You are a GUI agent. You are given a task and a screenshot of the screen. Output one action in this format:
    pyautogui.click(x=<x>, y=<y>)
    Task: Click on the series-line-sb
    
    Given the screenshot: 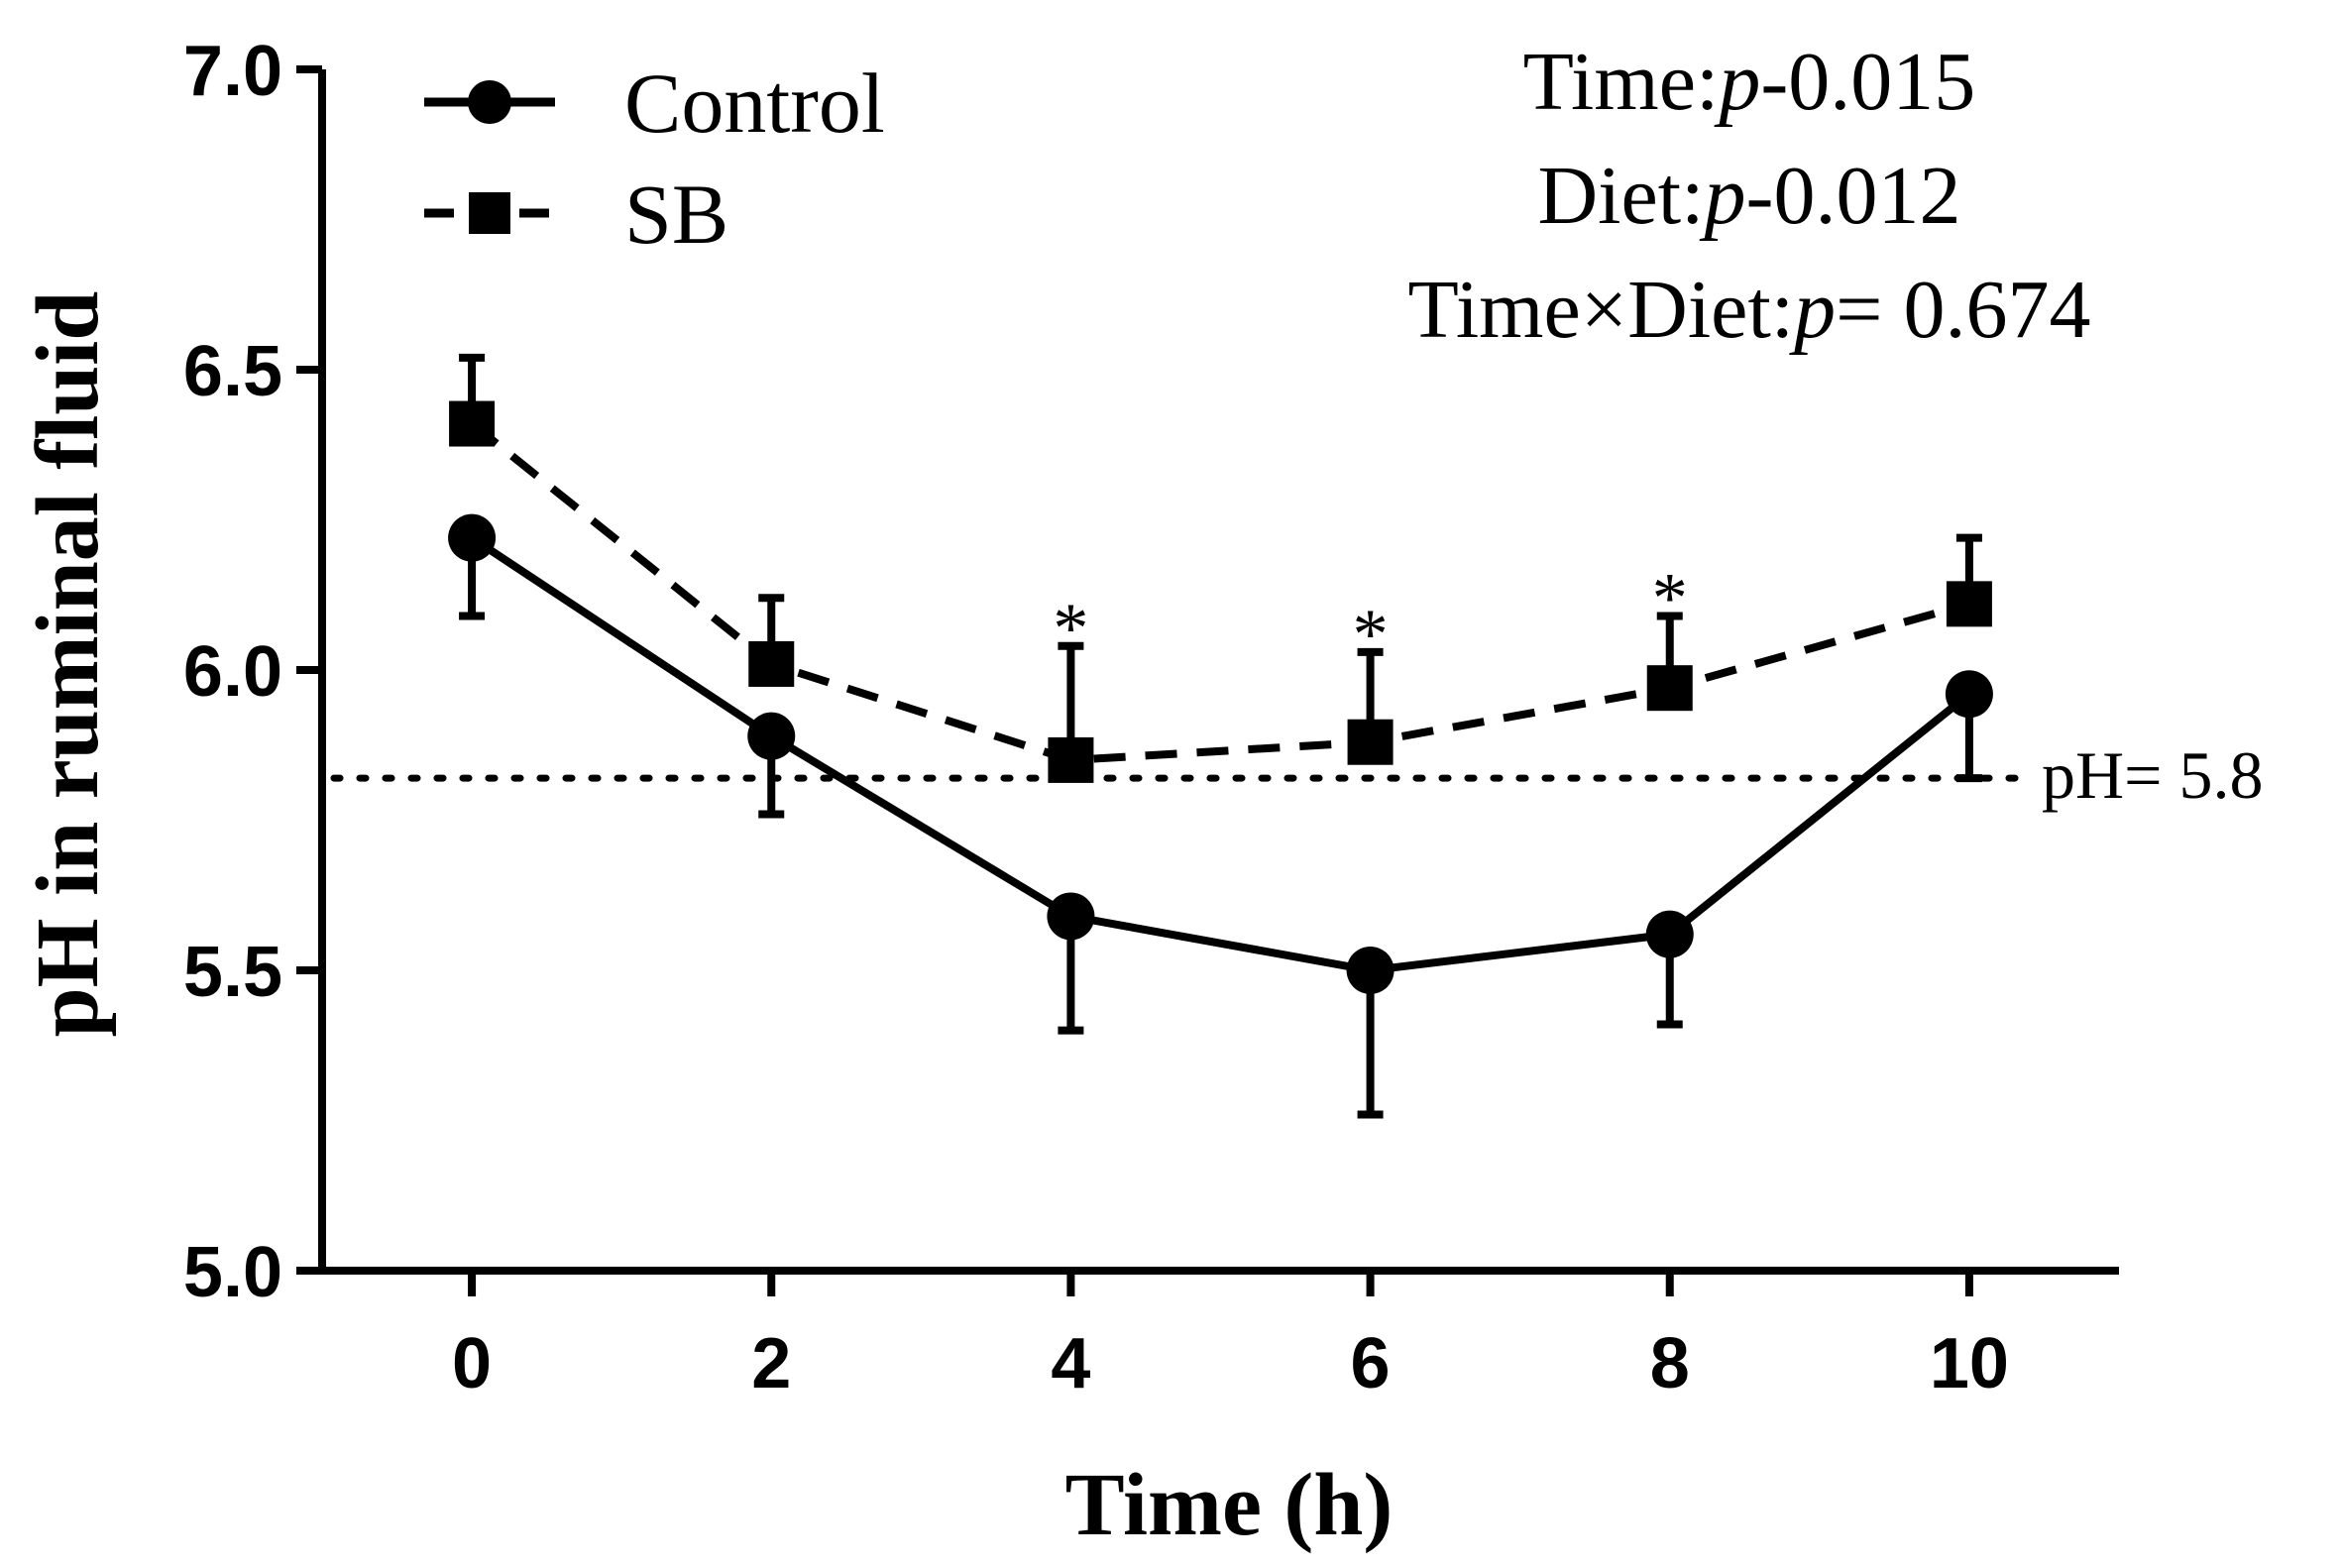 What is the action you would take?
    pyautogui.click(x=1219, y=592)
    